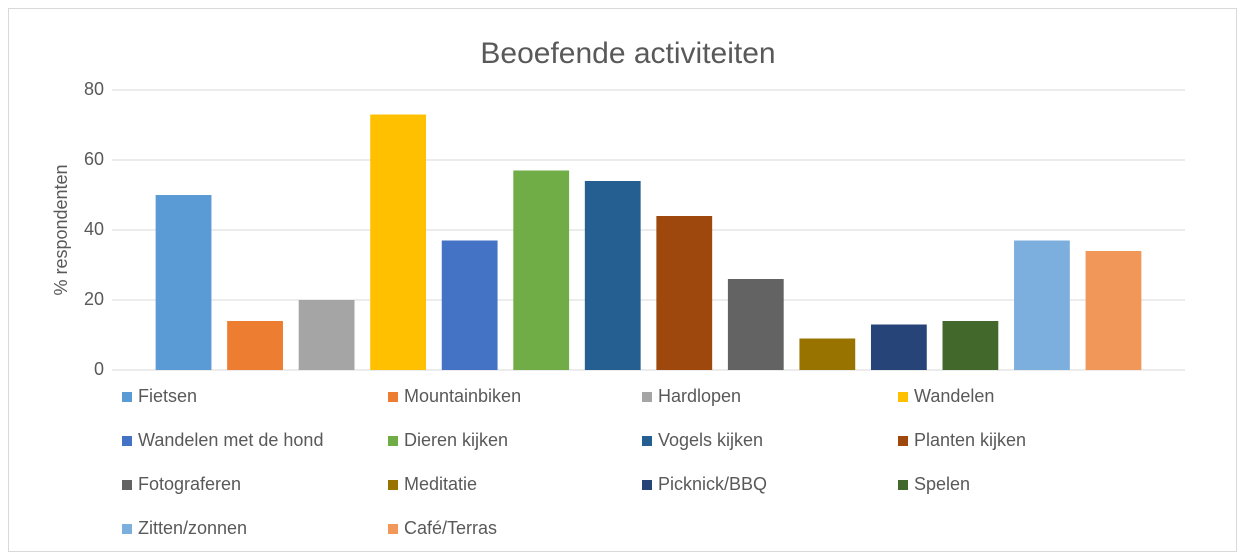  I want to click on legend-label: Picknick/BBQ, so click(712, 484).